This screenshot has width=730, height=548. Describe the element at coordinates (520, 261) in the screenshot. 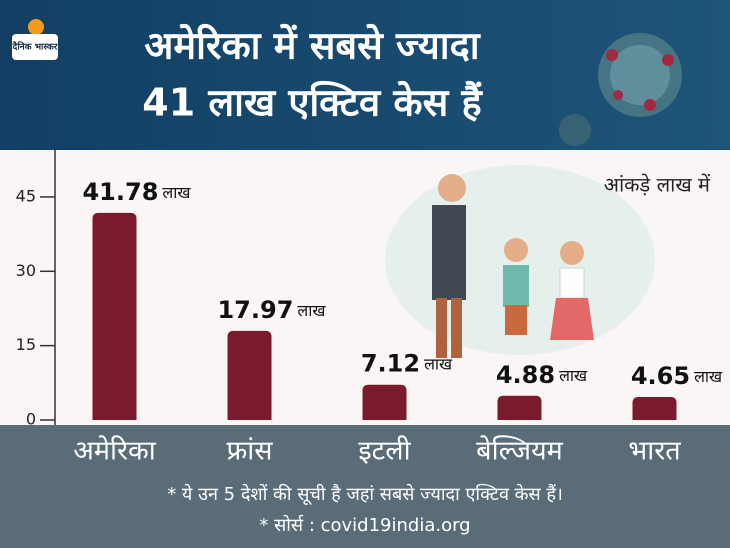

I see `illustration` at that location.